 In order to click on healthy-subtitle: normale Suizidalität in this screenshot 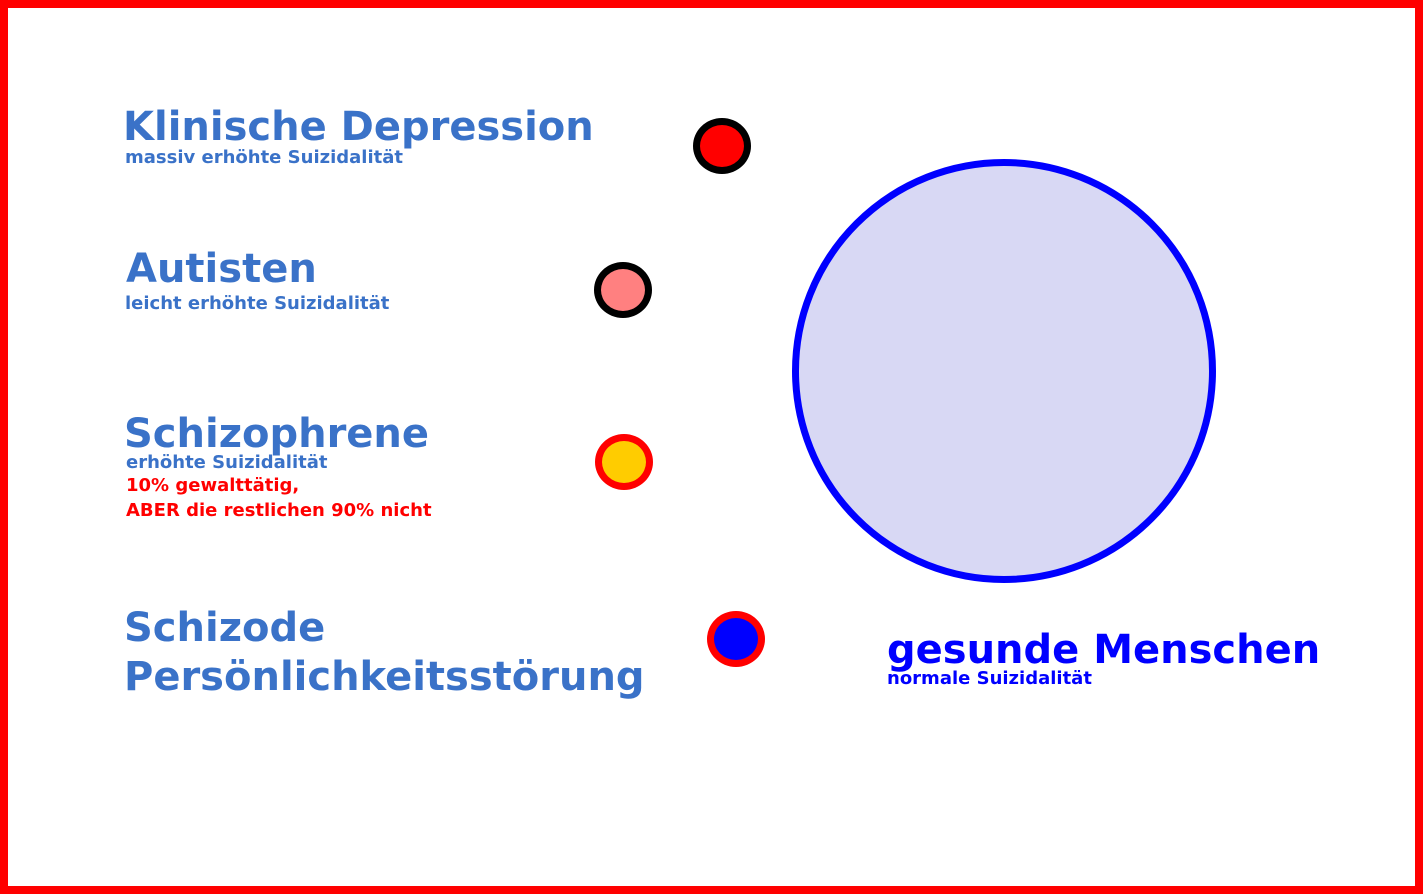, I will do `click(989, 678)`.